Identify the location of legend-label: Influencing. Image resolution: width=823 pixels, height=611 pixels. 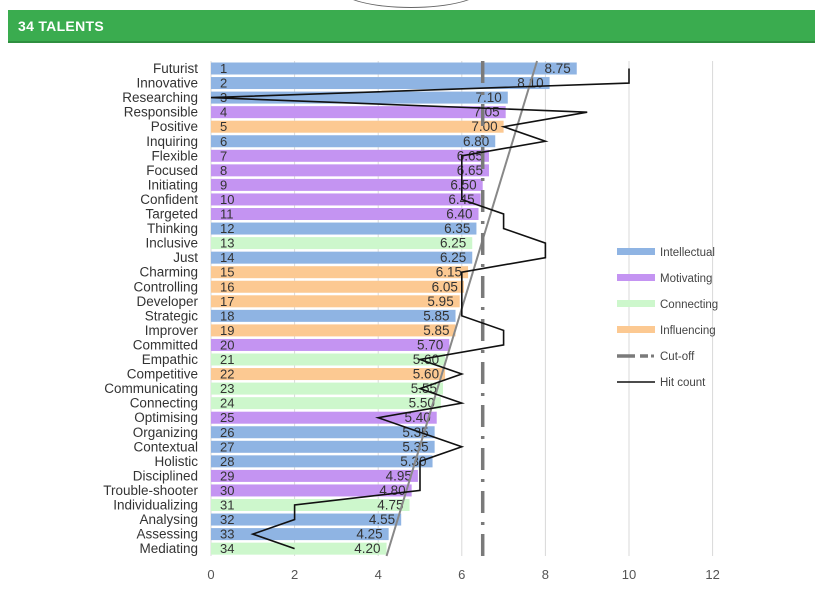
(688, 331).